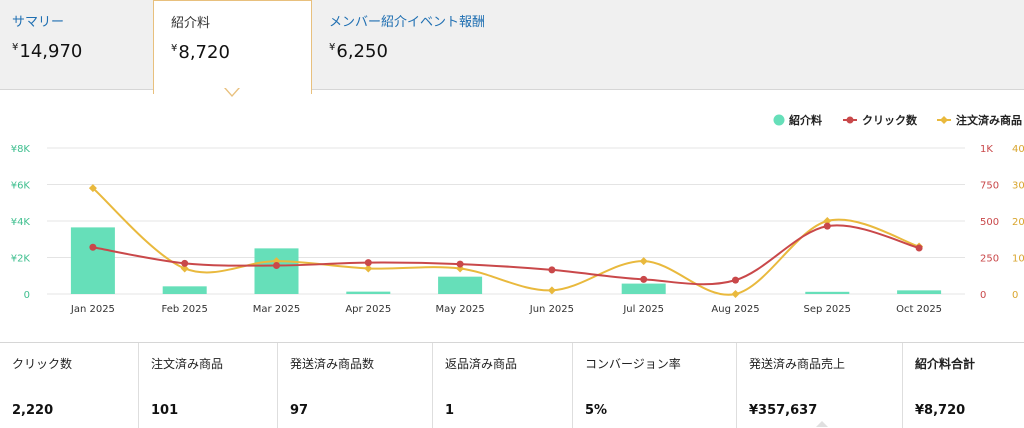 The width and height of the screenshot is (1024, 428). Describe the element at coordinates (989, 259) in the screenshot. I see `y-right-clicks-tick-label: 250` at that location.